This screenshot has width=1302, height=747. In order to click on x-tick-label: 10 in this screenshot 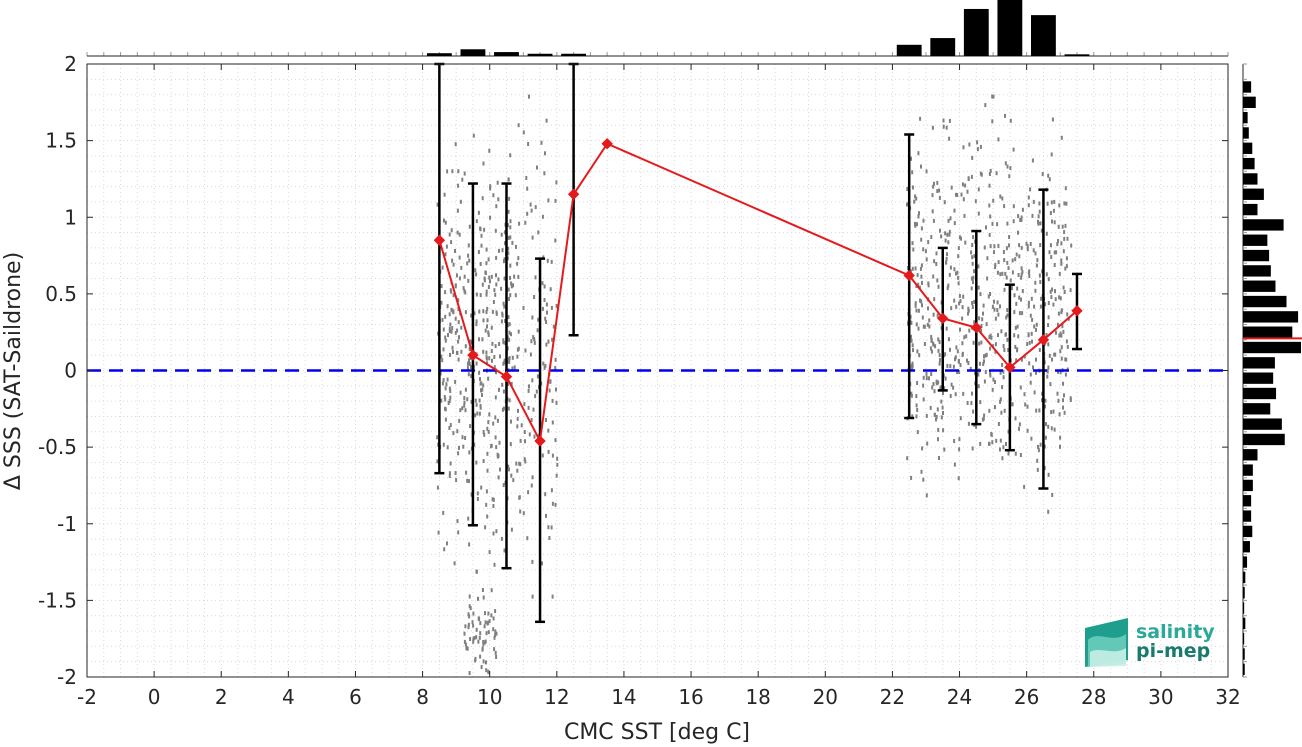, I will do `click(489, 697)`.